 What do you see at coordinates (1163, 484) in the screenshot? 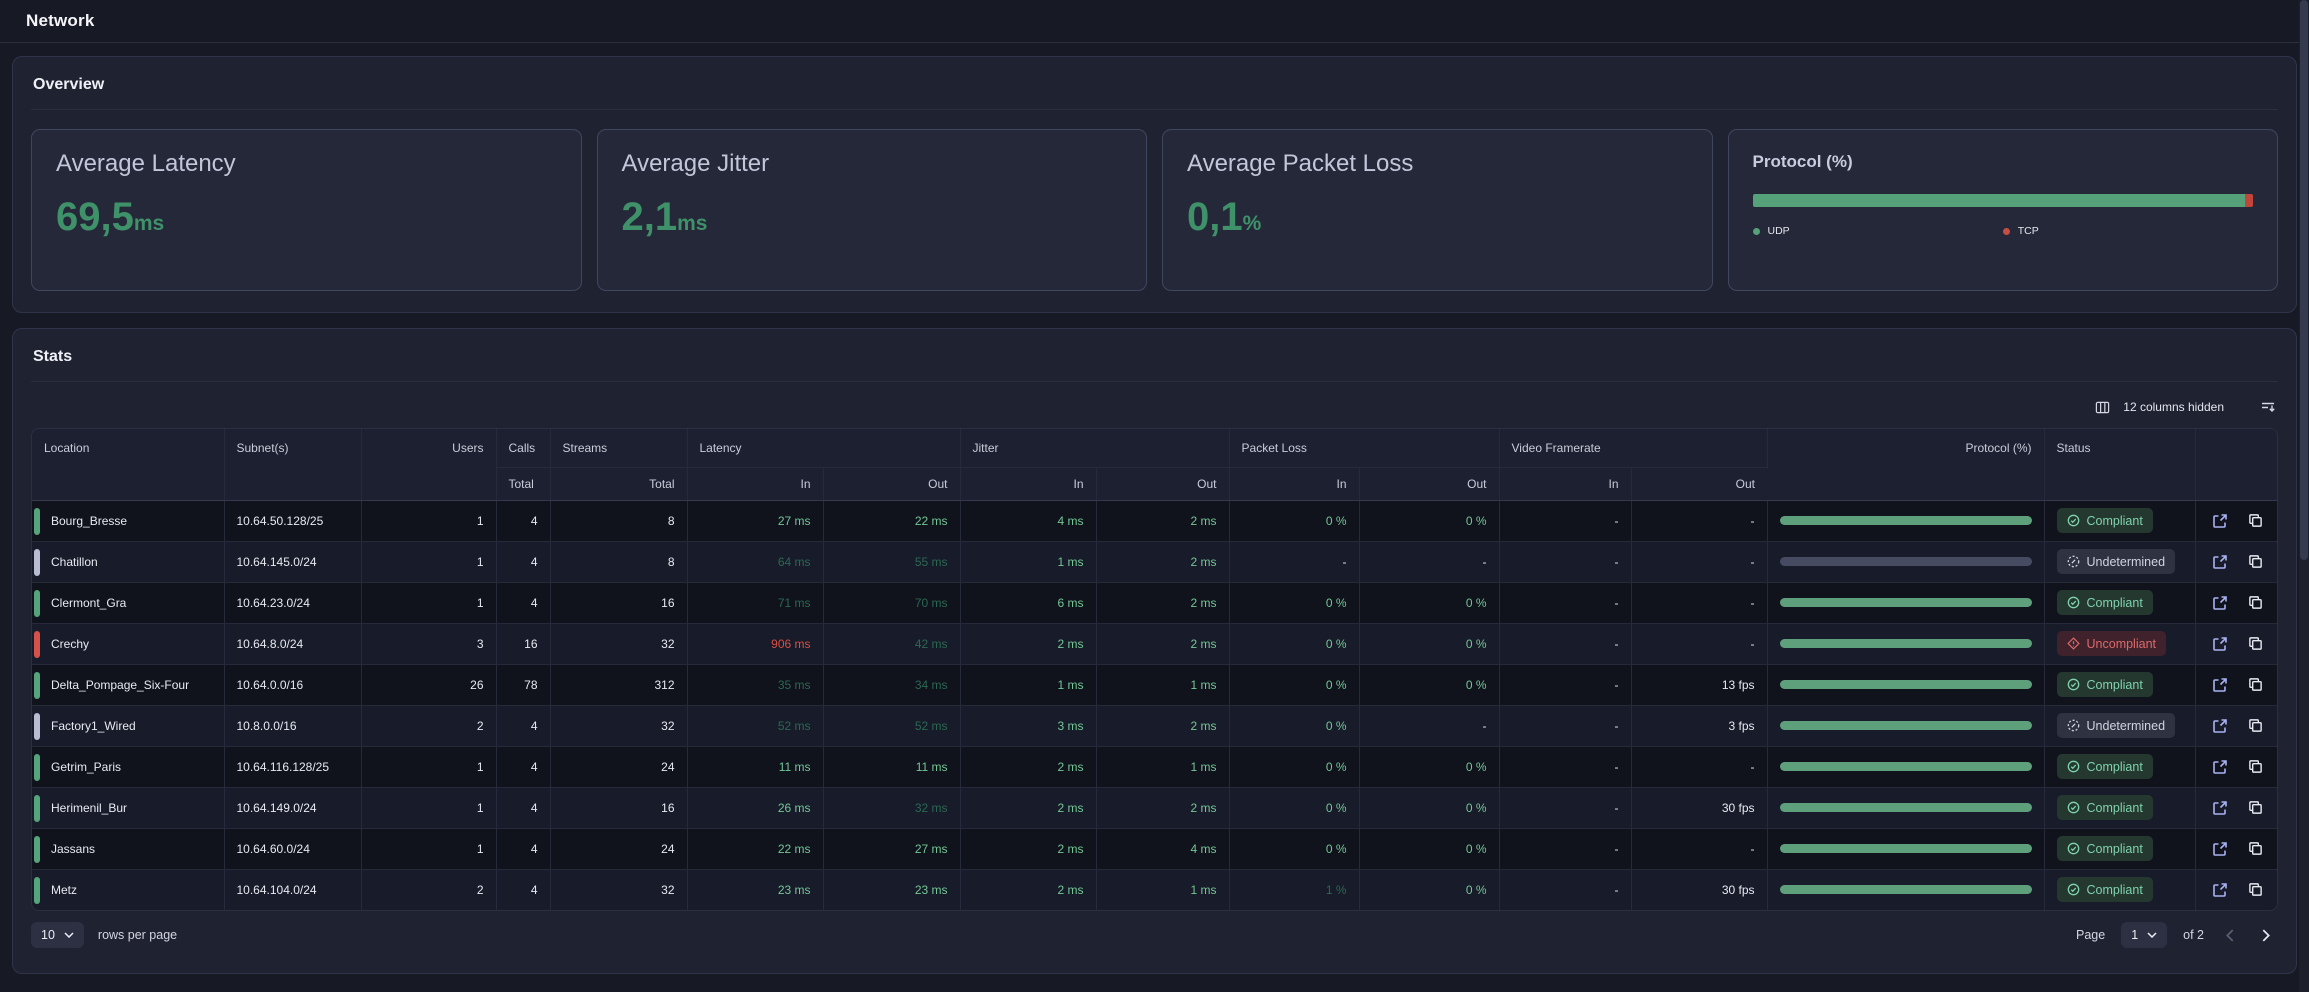
I see `subcol-jitter-out: Out` at bounding box center [1163, 484].